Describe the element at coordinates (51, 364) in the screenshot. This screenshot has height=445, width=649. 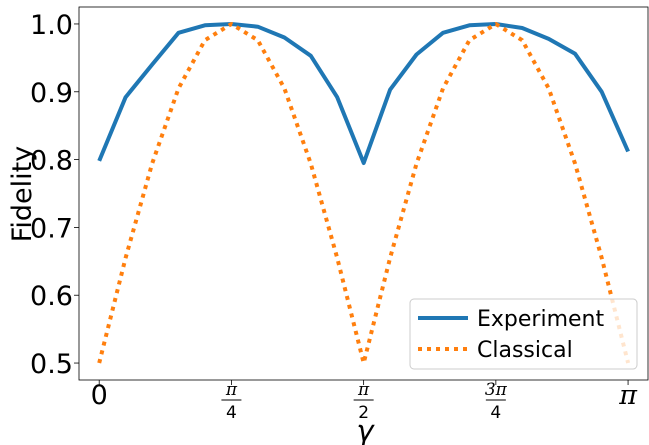
I see `y-tick-label: 0.5` at that location.